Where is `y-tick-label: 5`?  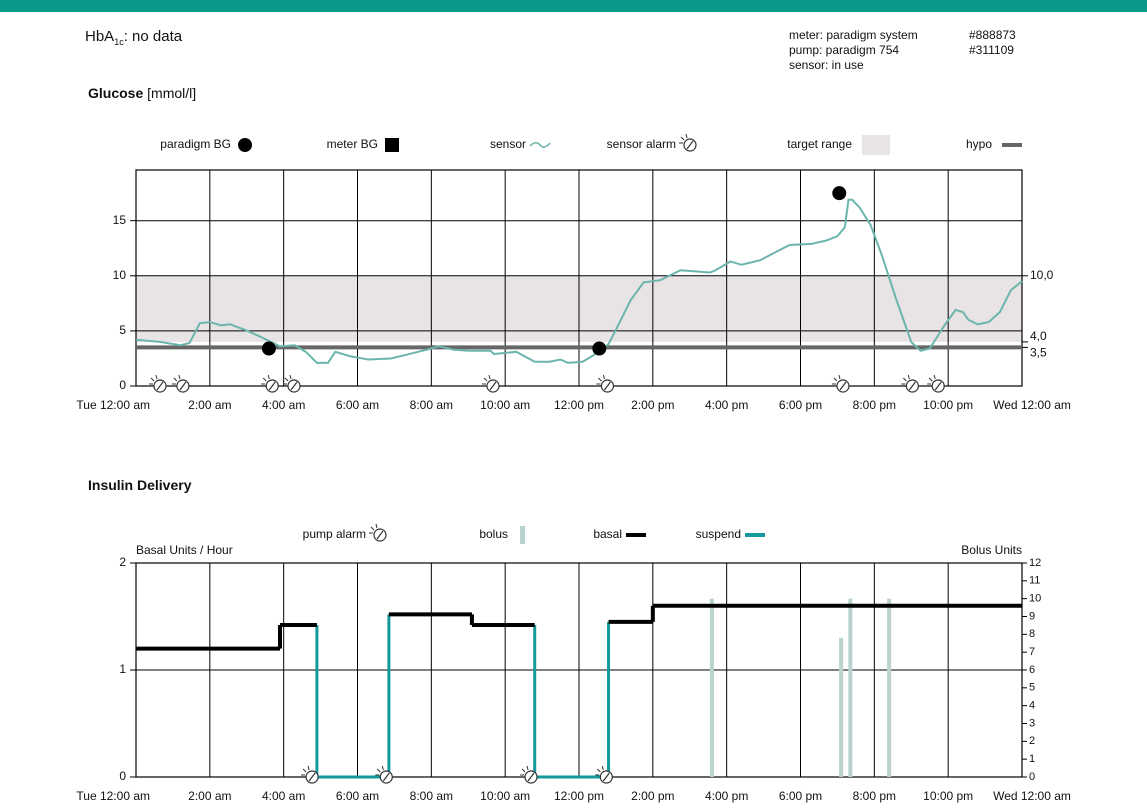
y-tick-label: 5 is located at coordinates (122, 330).